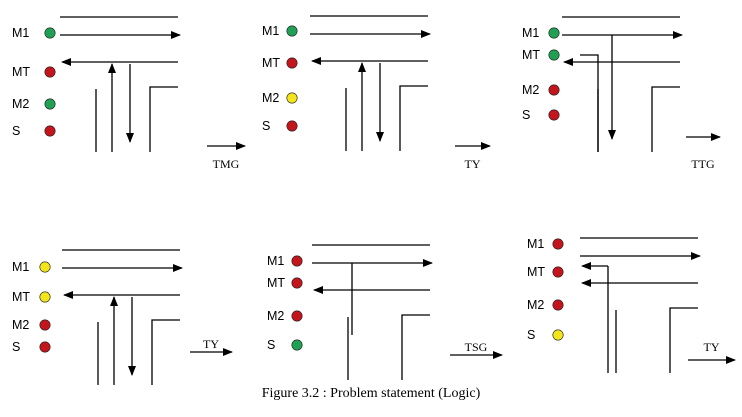 Image resolution: width=742 pixels, height=417 pixels. I want to click on phase-transition: TMG, so click(226, 156).